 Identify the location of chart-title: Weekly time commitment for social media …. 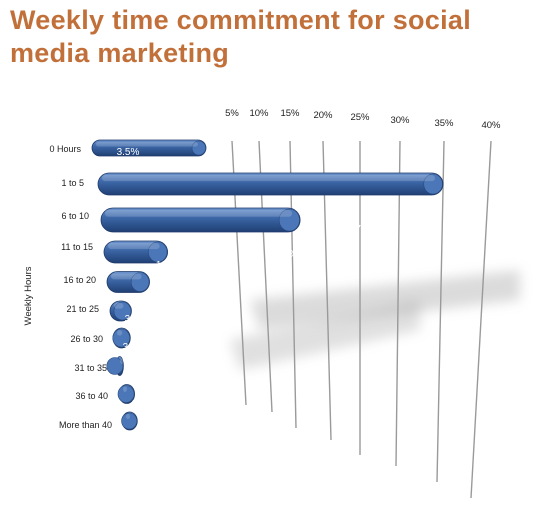
(241, 36).